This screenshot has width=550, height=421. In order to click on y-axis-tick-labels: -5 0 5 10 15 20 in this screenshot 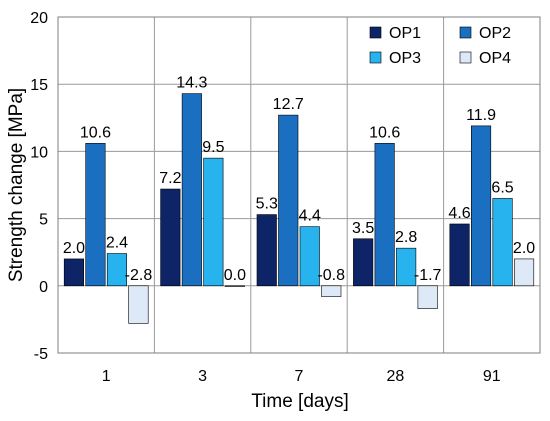, I will do `click(39, 186)`.